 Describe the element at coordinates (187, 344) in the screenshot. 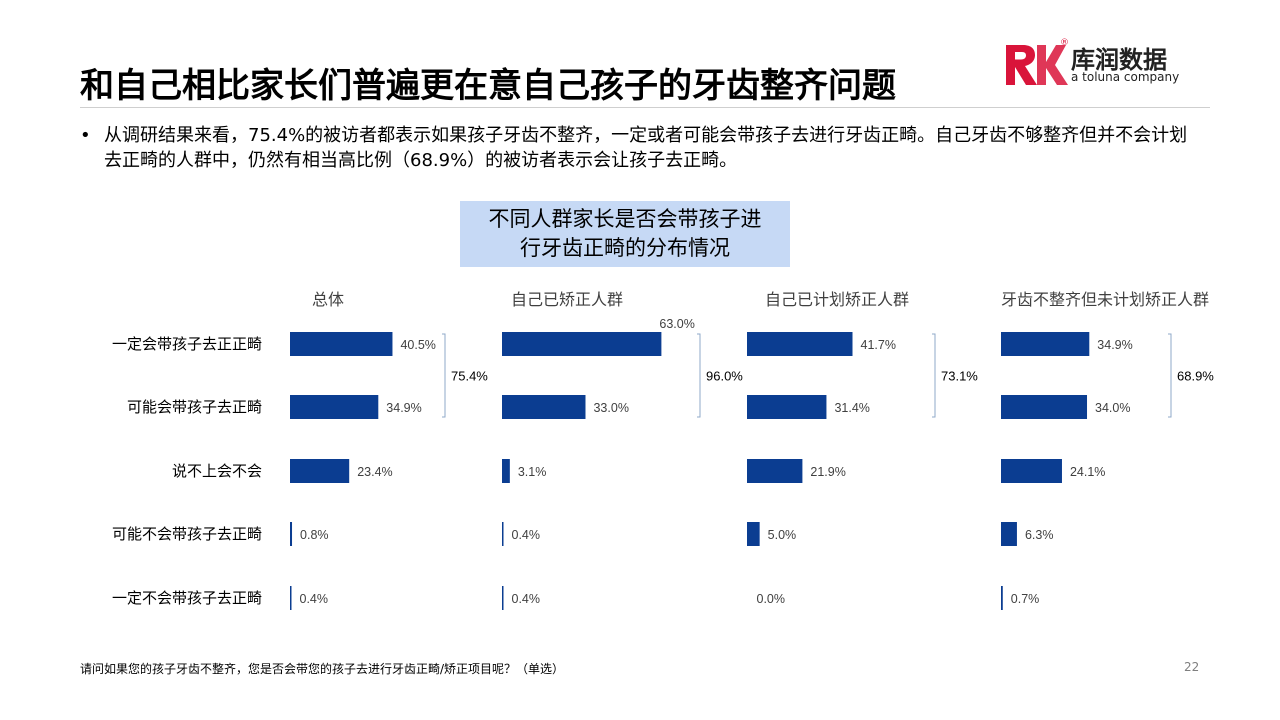

I see `category-label: 一定会带孩子去正正畸` at that location.